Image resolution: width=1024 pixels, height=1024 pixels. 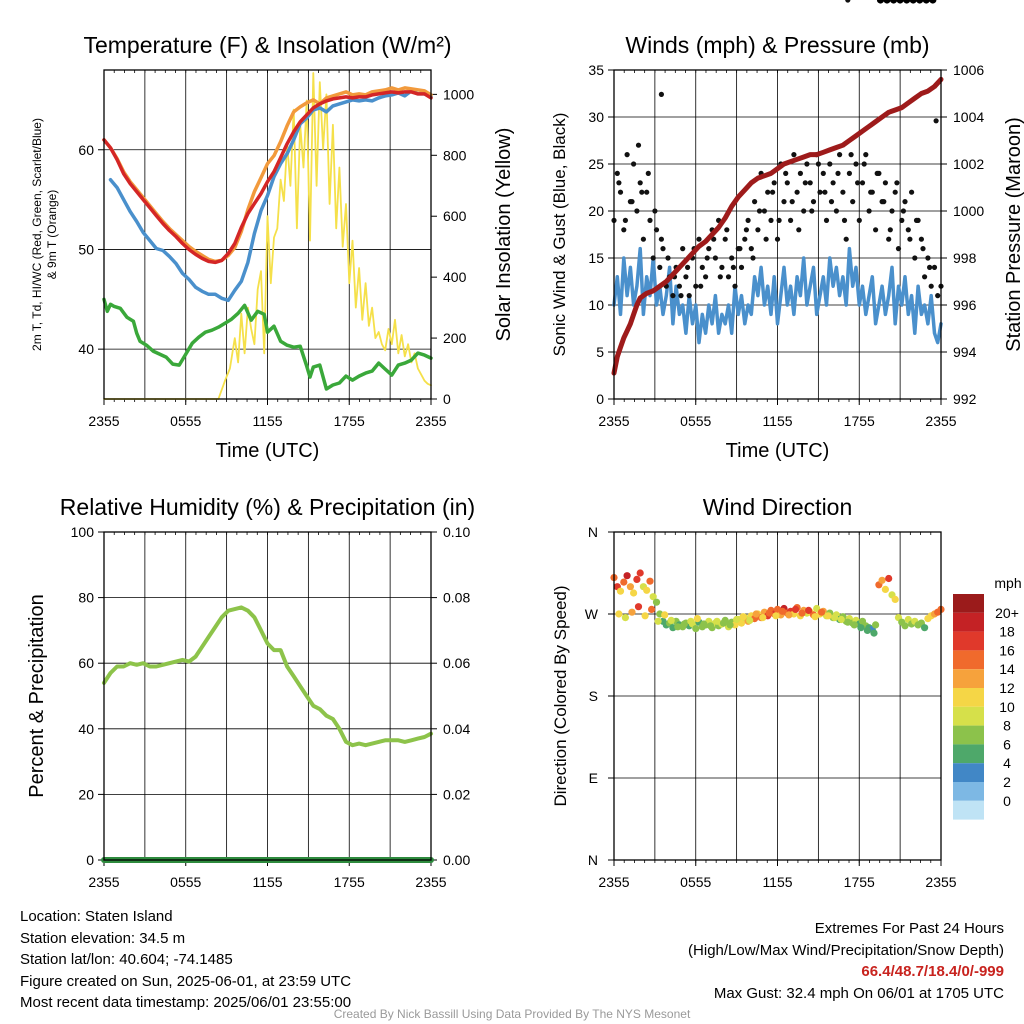 What do you see at coordinates (695, 421) in the screenshot?
I see `winds-xtick-label: 0555` at bounding box center [695, 421].